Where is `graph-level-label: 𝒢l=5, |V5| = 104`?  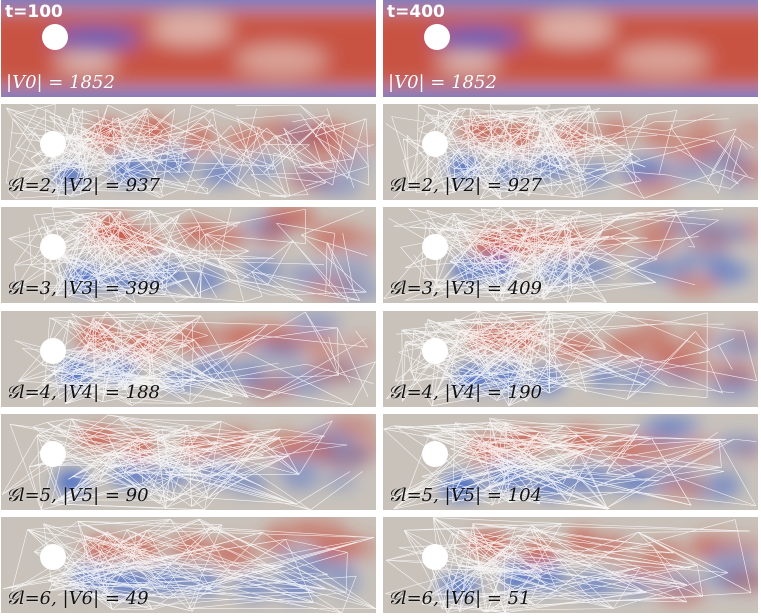
graph-level-label: 𝒢l=5, |V5| = 104 is located at coordinates (465, 495).